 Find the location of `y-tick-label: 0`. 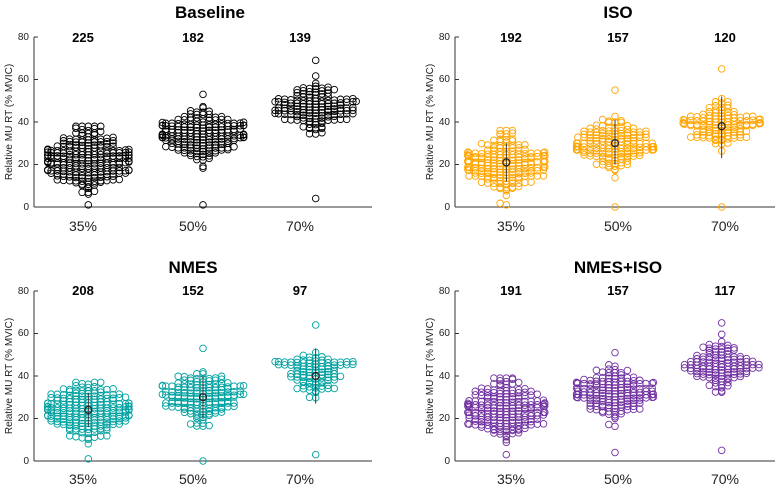

y-tick-label: 0 is located at coordinates (447, 207).